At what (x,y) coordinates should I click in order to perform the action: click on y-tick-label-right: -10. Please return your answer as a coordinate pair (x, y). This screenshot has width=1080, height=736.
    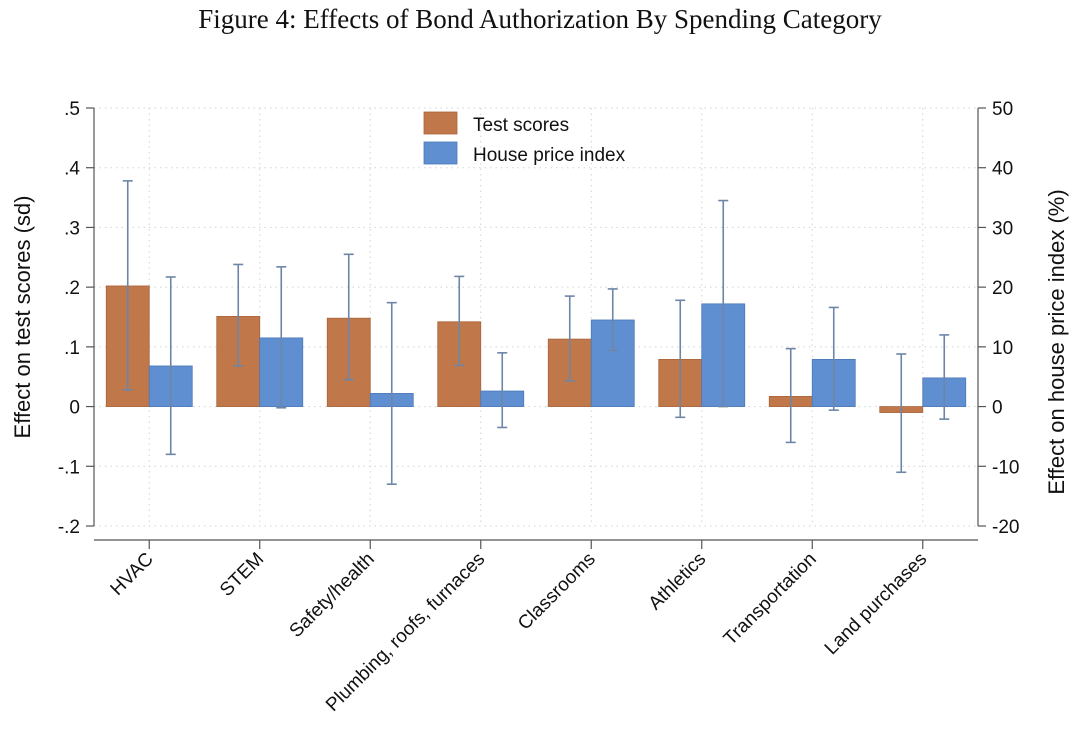
    Looking at the image, I should click on (1005, 467).